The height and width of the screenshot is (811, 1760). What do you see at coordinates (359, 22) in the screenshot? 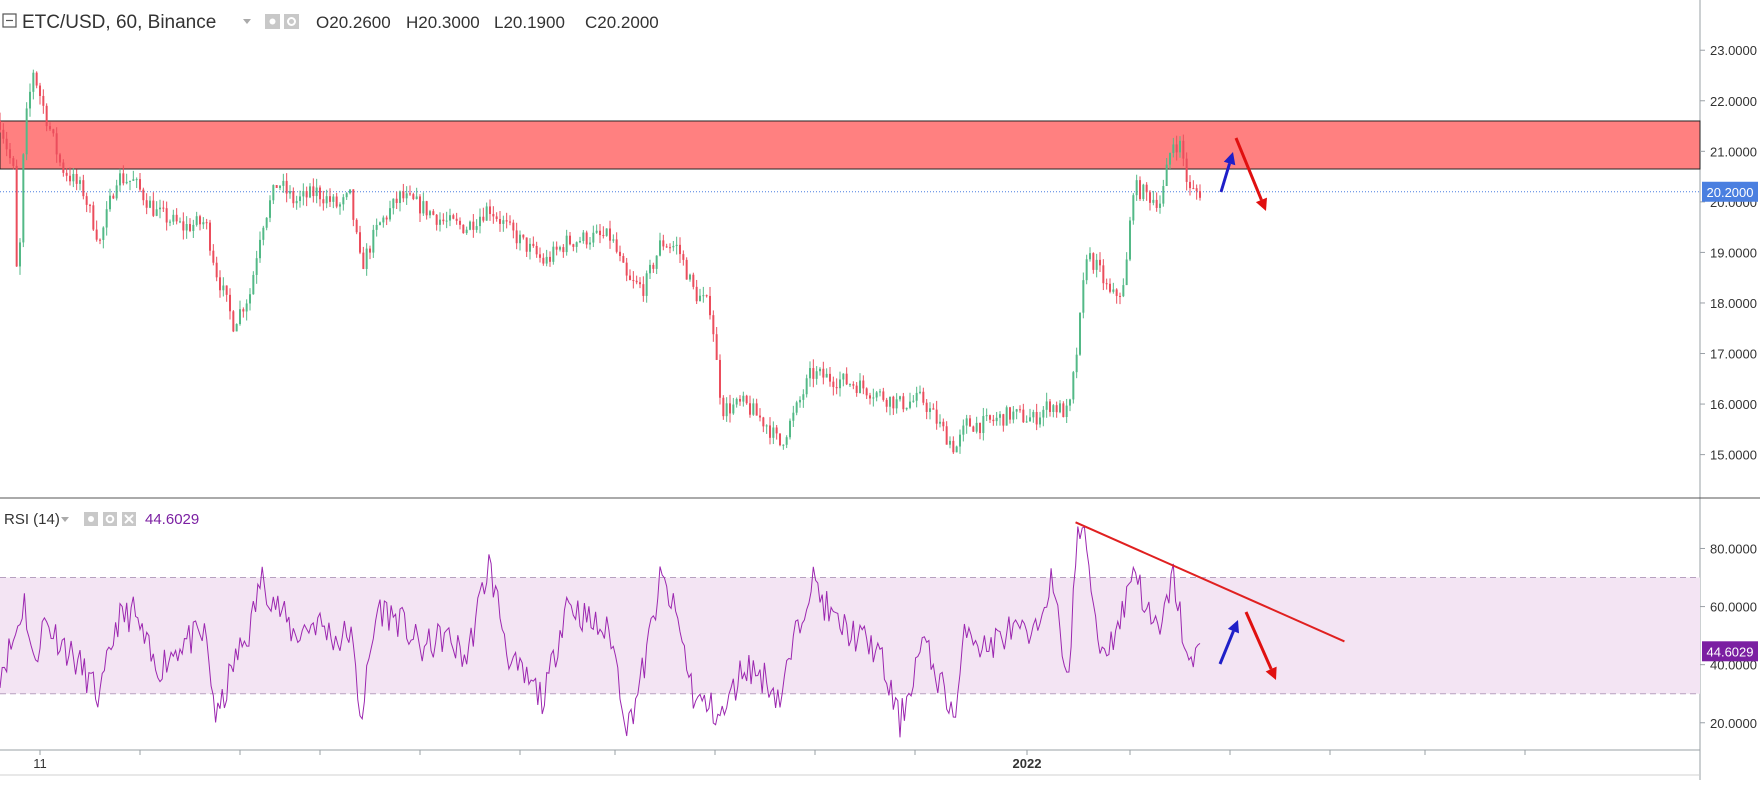
I see `open-value: 20.2600` at bounding box center [359, 22].